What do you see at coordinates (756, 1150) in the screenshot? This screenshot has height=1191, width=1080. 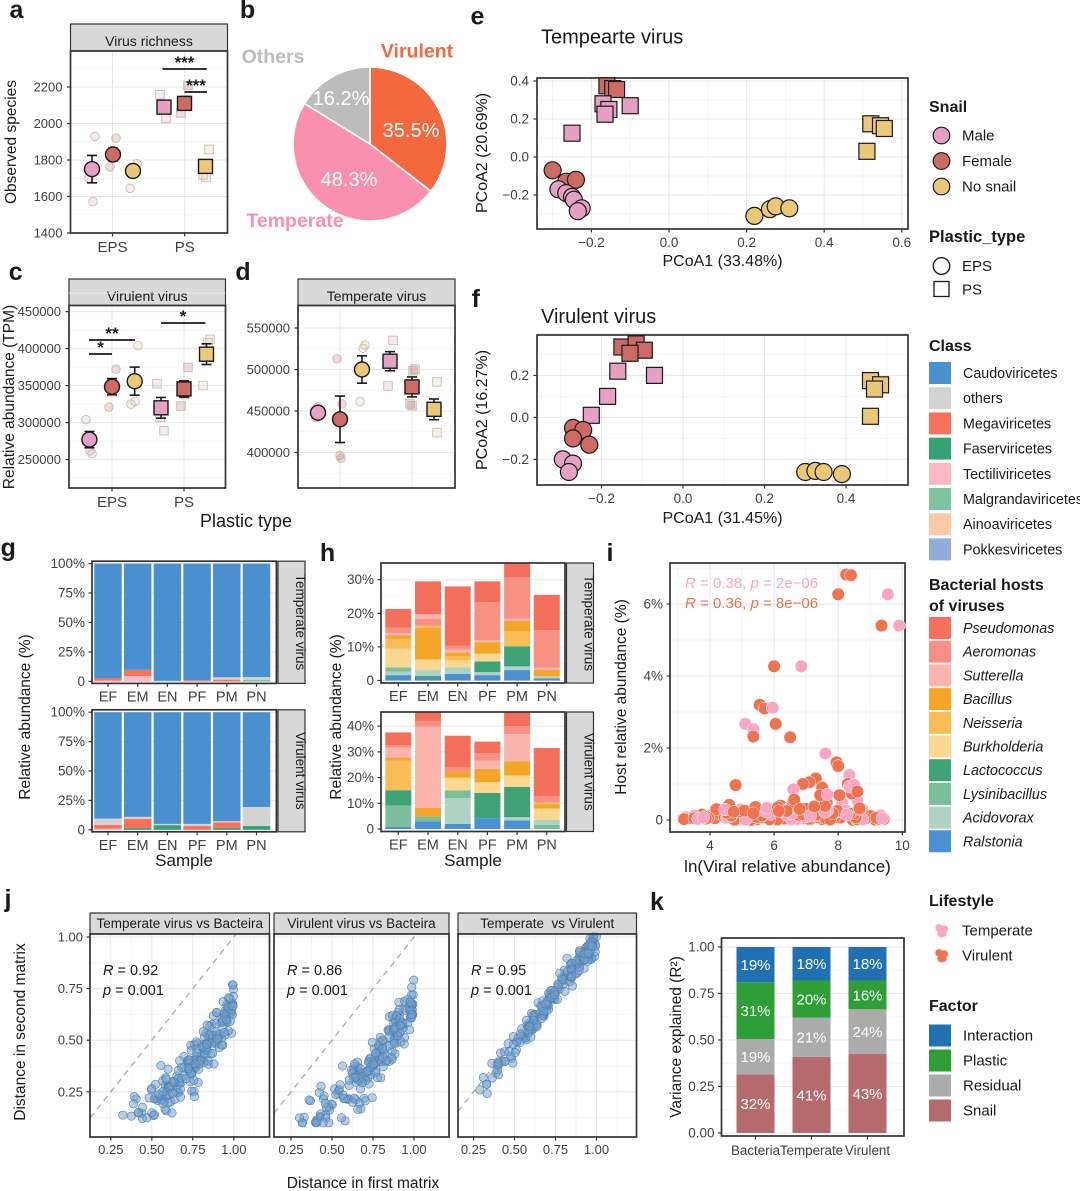 I see `svg-text: Bacteria` at bounding box center [756, 1150].